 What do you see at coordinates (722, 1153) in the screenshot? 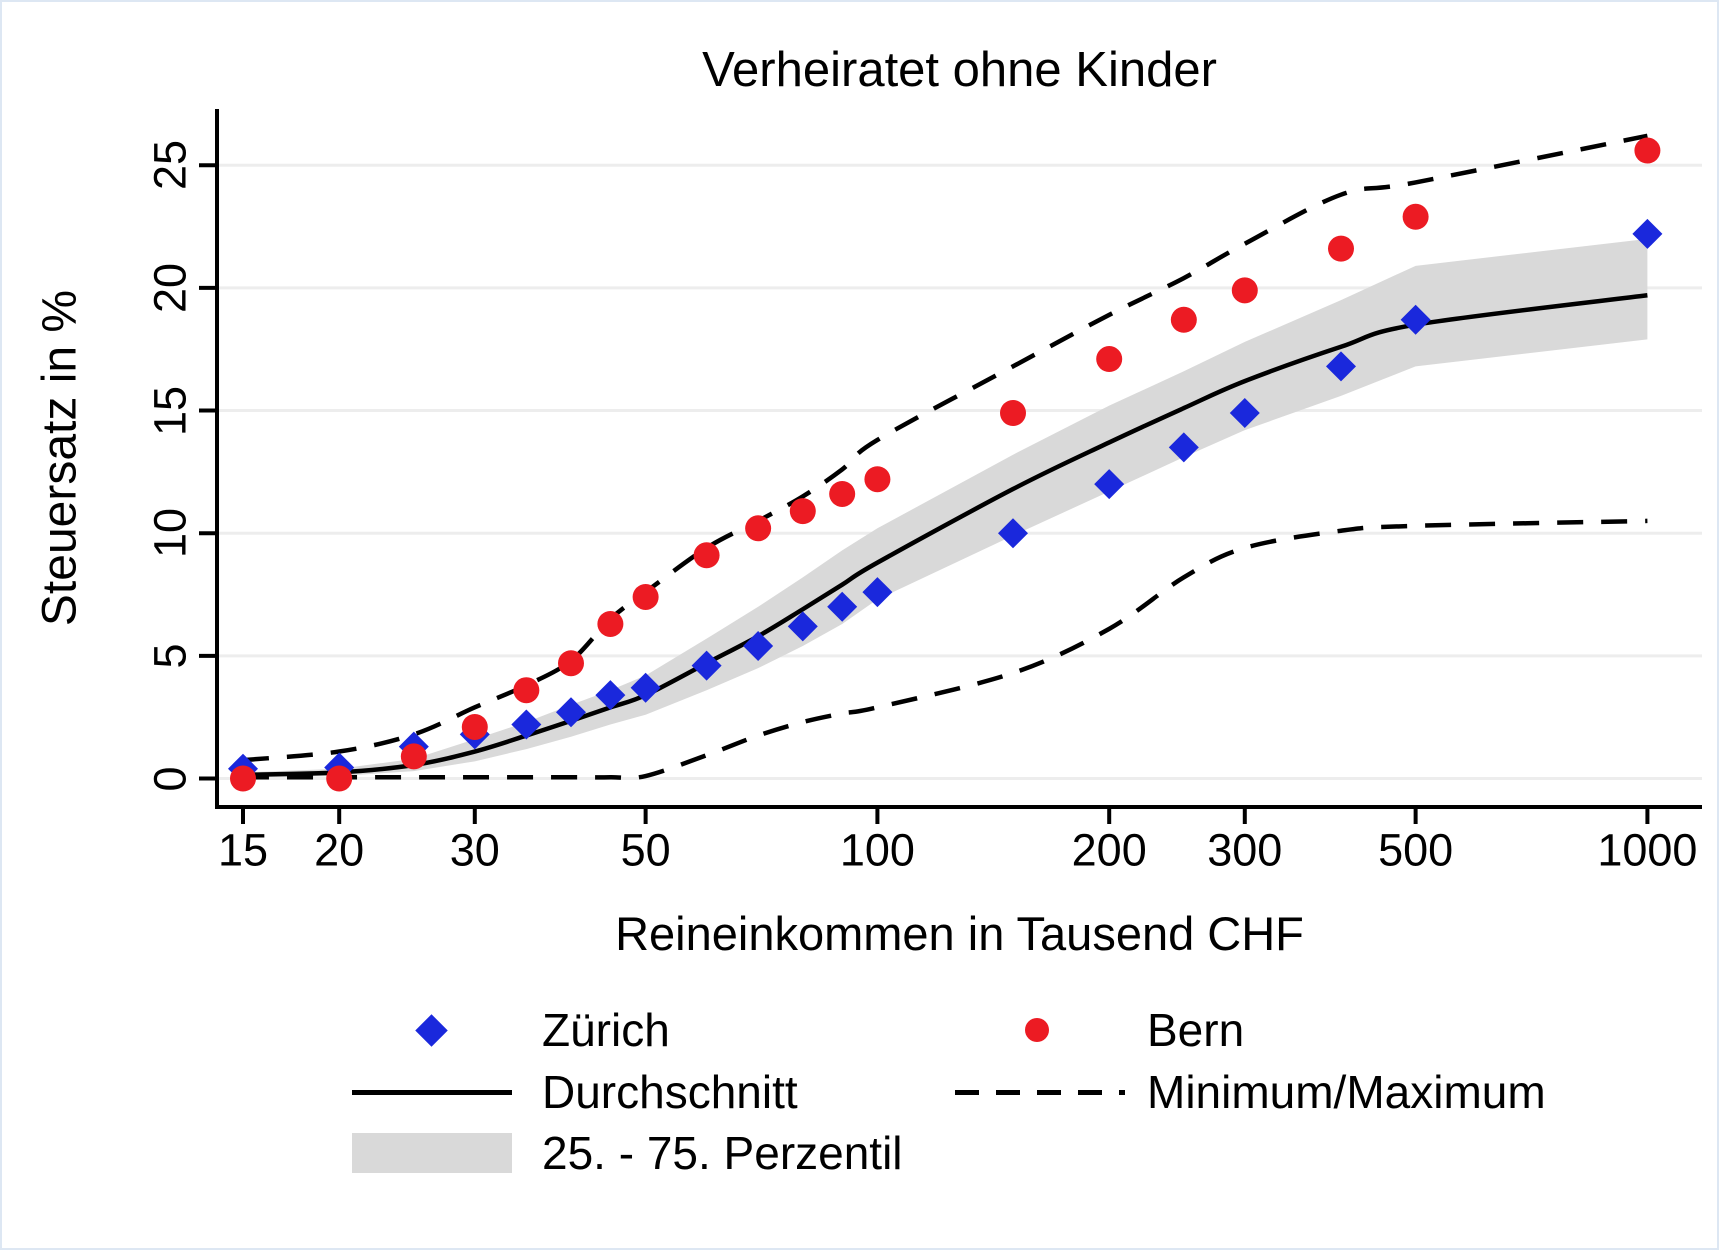
I see `legend-percentile-label: 25. - 75. Perzentil` at bounding box center [722, 1153].